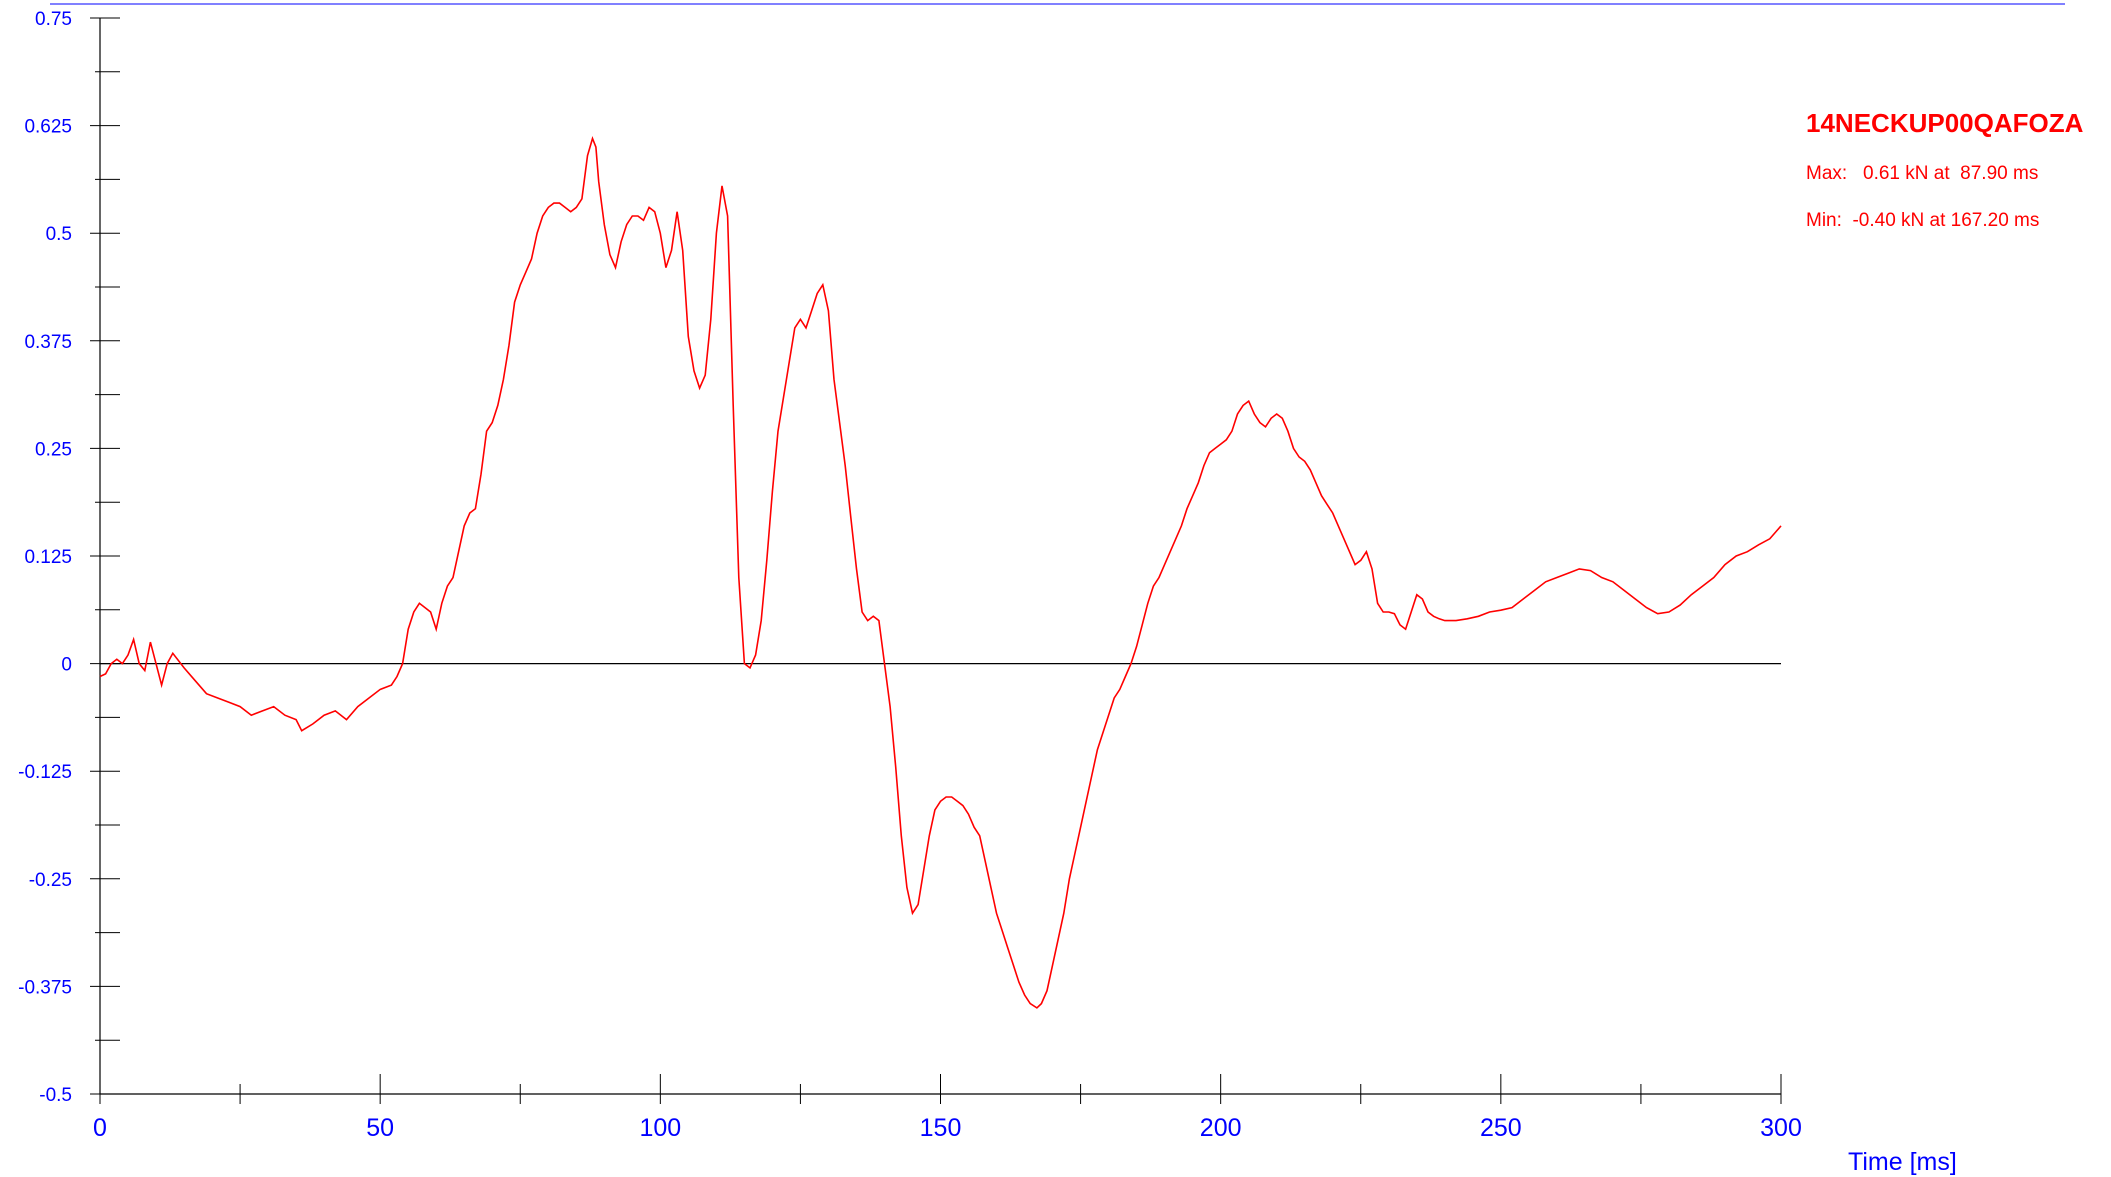 Image resolution: width=2111 pixels, height=1177 pixels. What do you see at coordinates (1221, 1128) in the screenshot?
I see `x-tick-label: 200` at bounding box center [1221, 1128].